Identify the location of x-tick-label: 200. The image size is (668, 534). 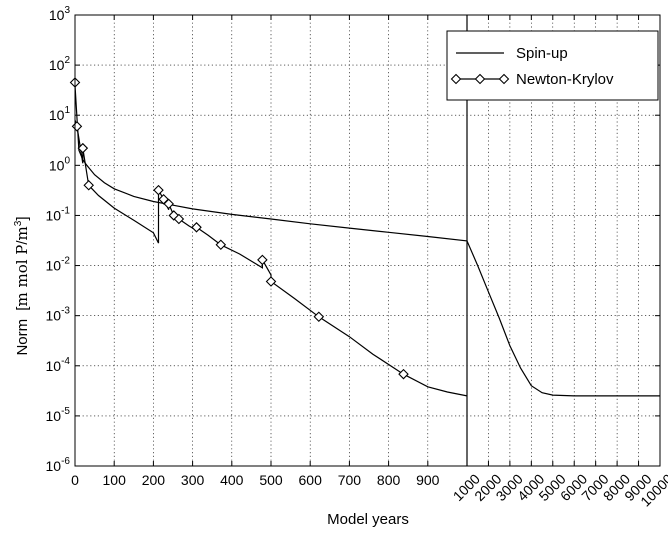
(154, 480).